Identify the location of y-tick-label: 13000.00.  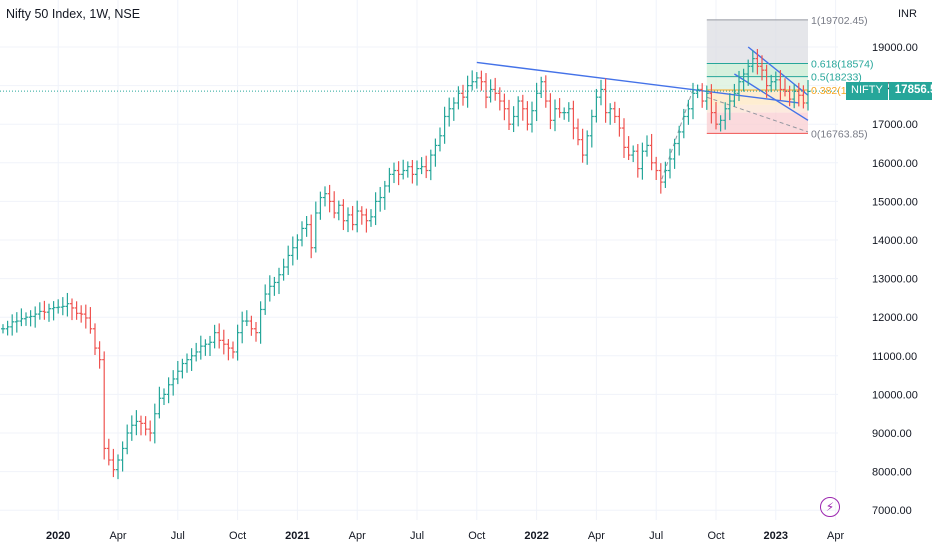
(895, 280).